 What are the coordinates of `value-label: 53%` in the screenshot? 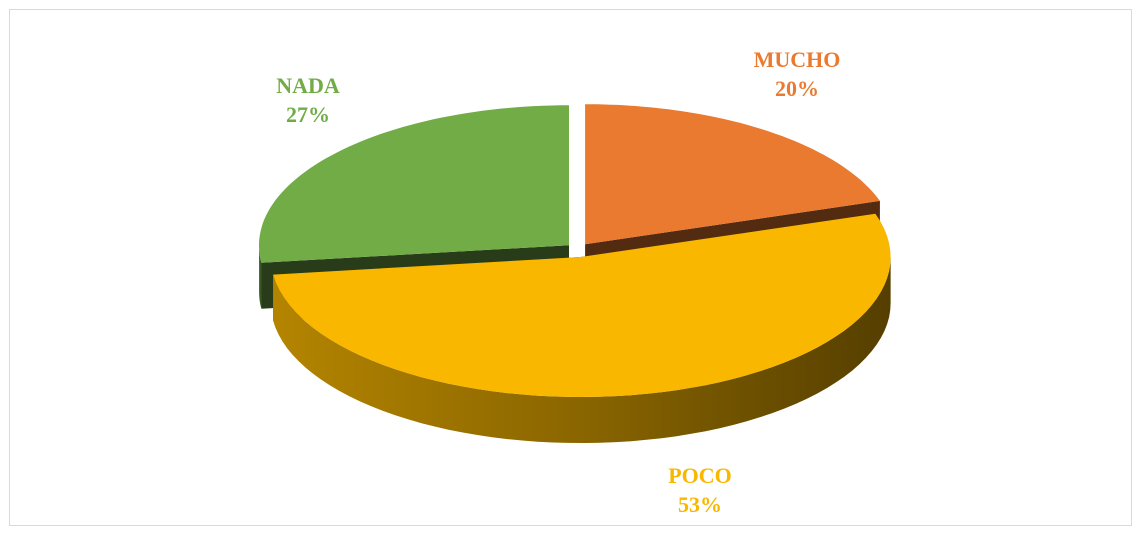 It's located at (700, 504).